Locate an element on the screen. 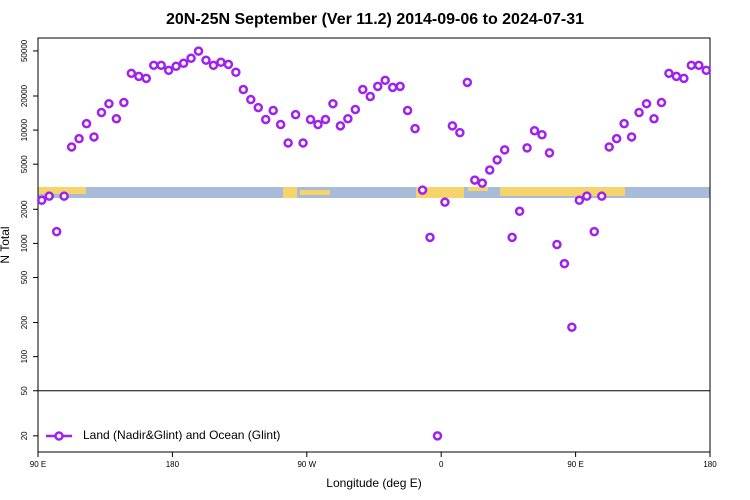 Image resolution: width=750 pixels, height=500 pixels. legend-marker is located at coordinates (59, 436).